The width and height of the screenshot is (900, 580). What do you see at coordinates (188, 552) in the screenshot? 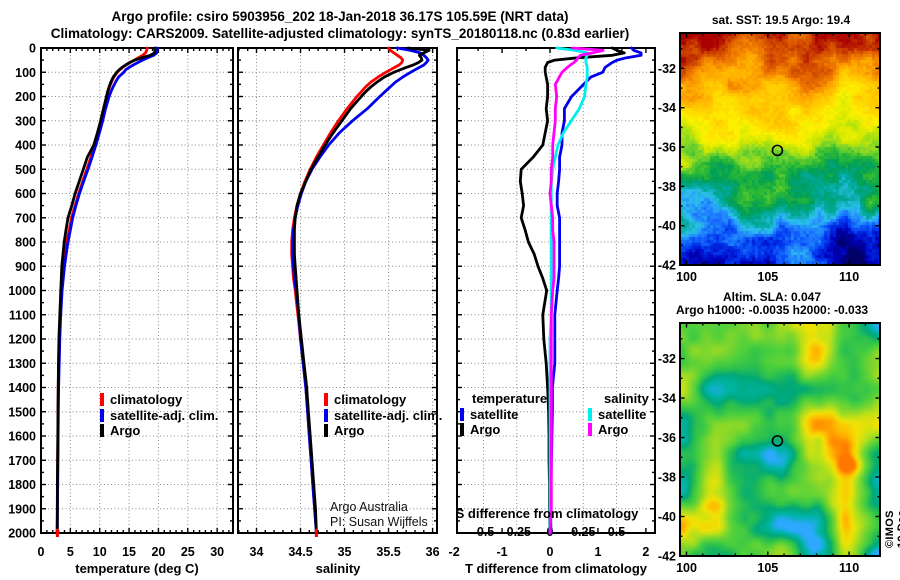
I see `x-tick-label: 25` at bounding box center [188, 552].